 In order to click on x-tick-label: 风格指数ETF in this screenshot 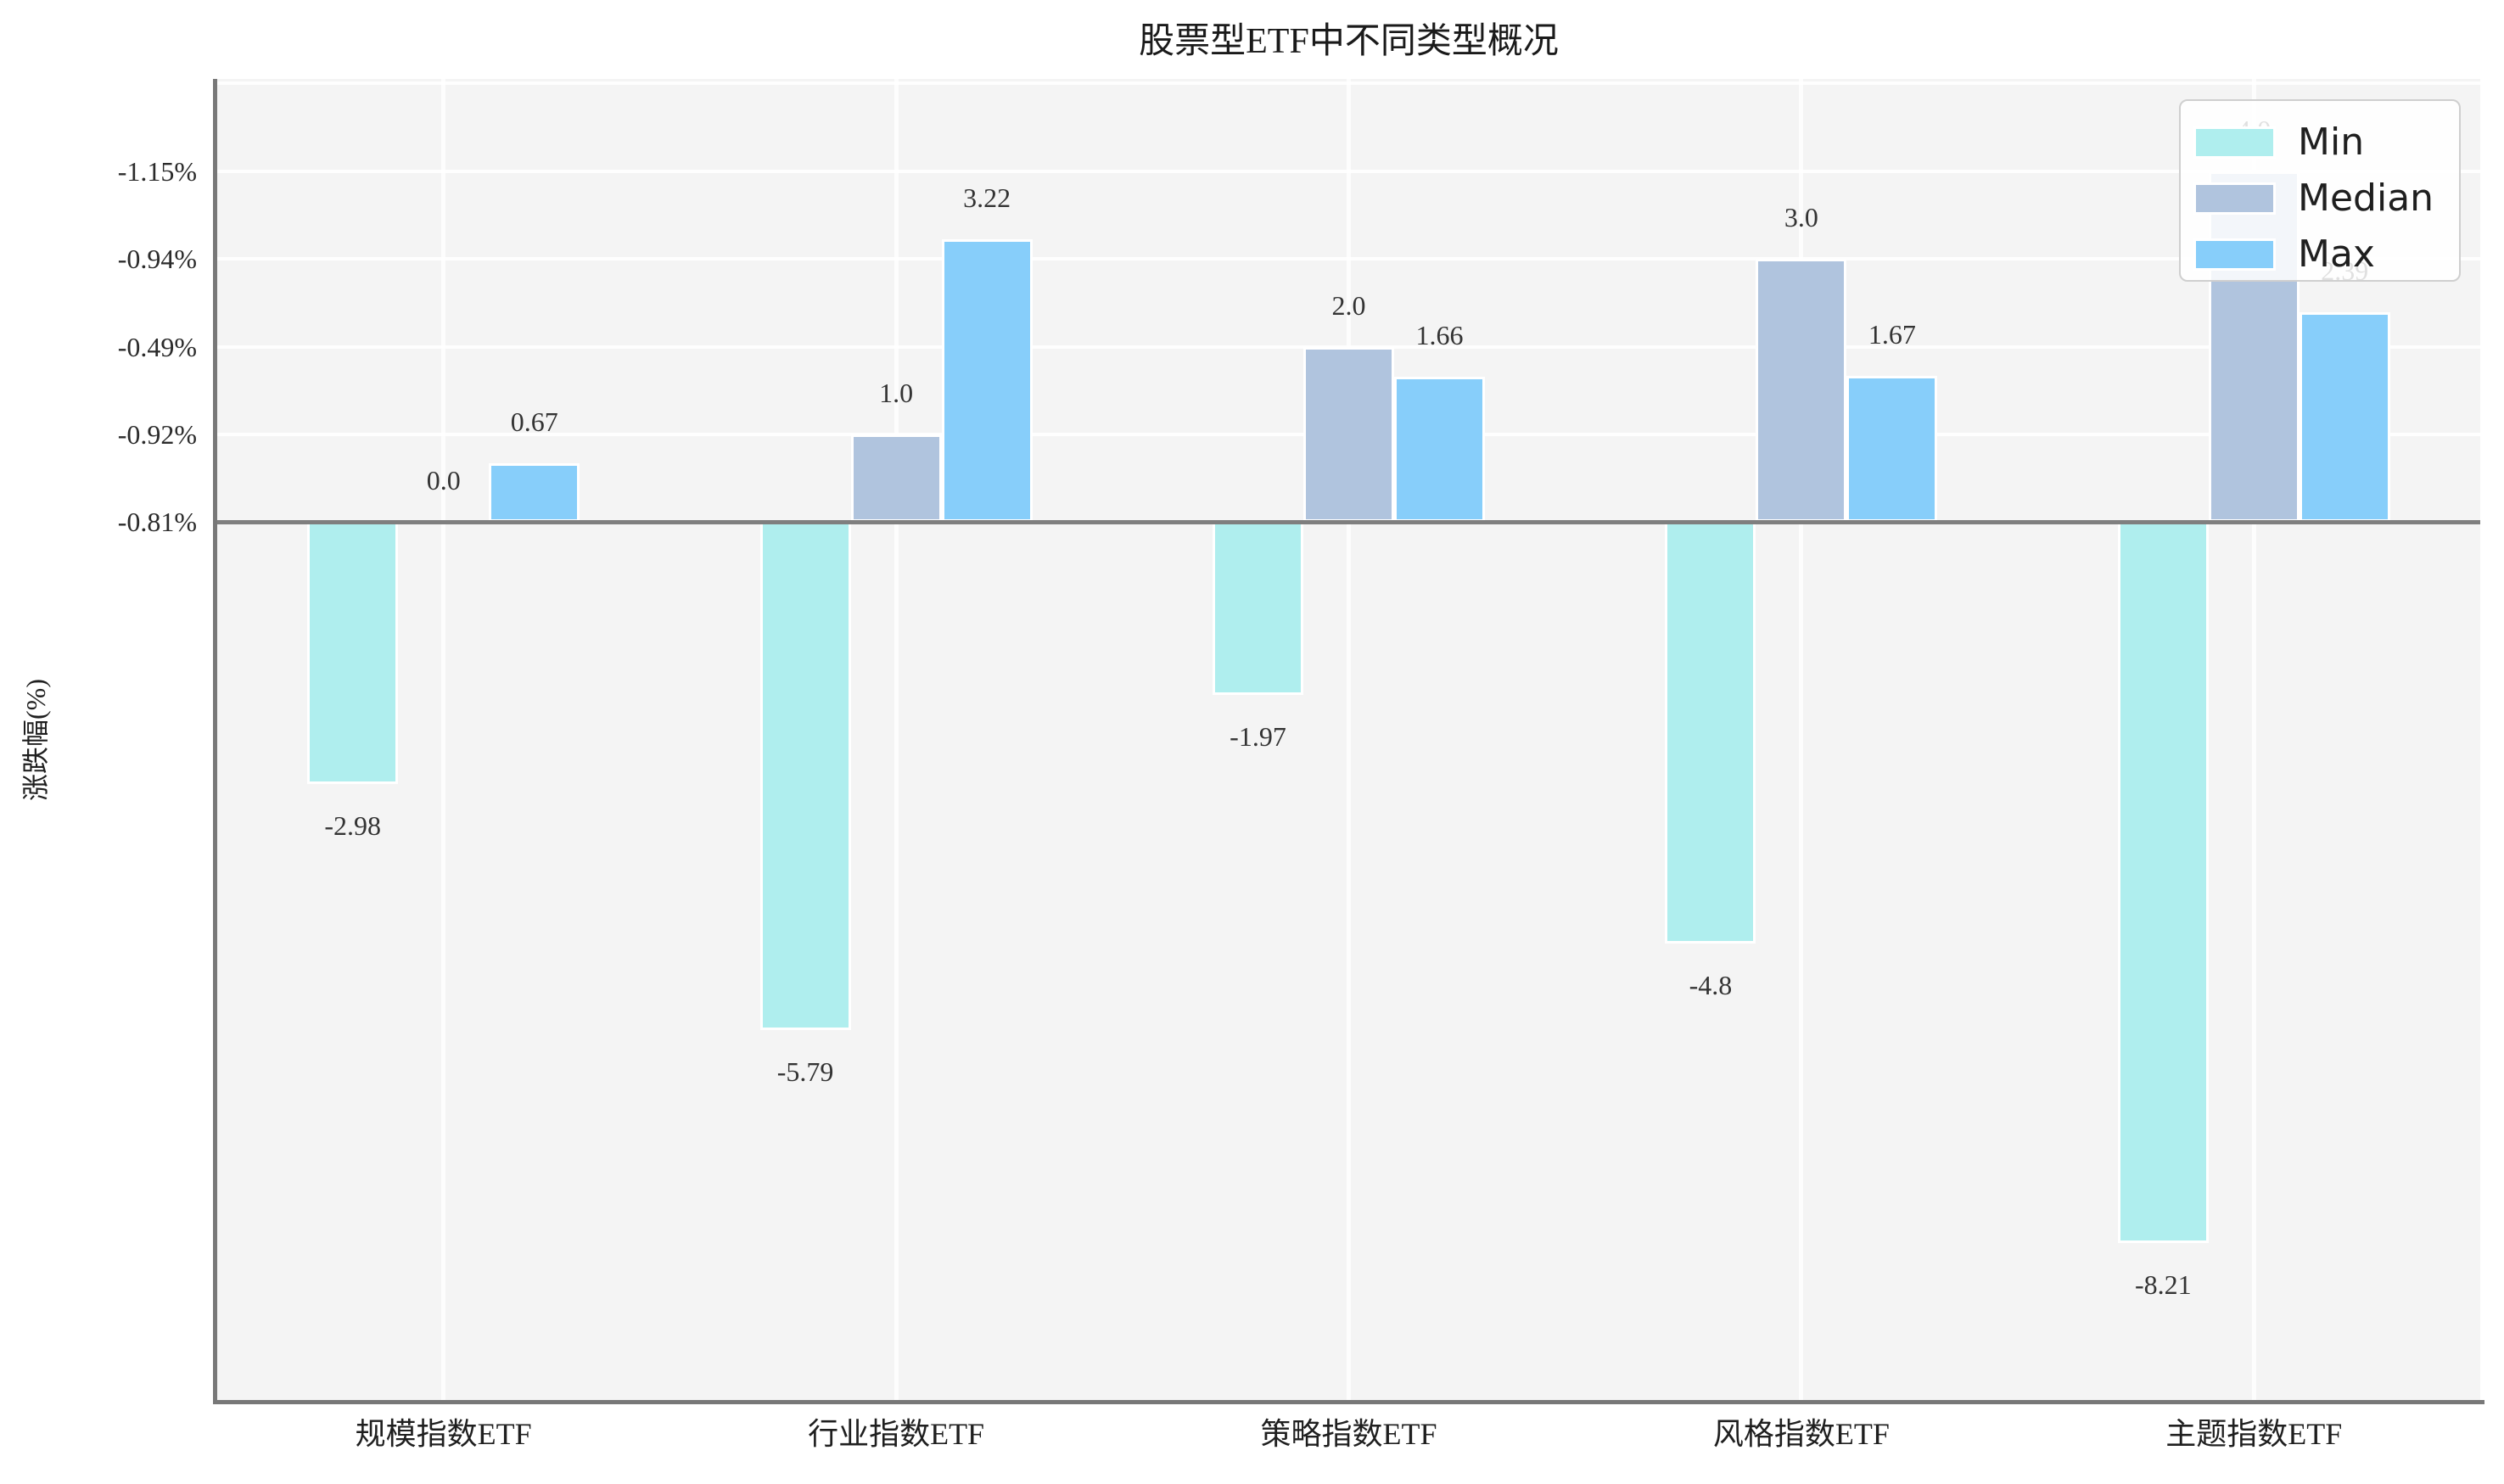, I will do `click(1801, 1434)`.